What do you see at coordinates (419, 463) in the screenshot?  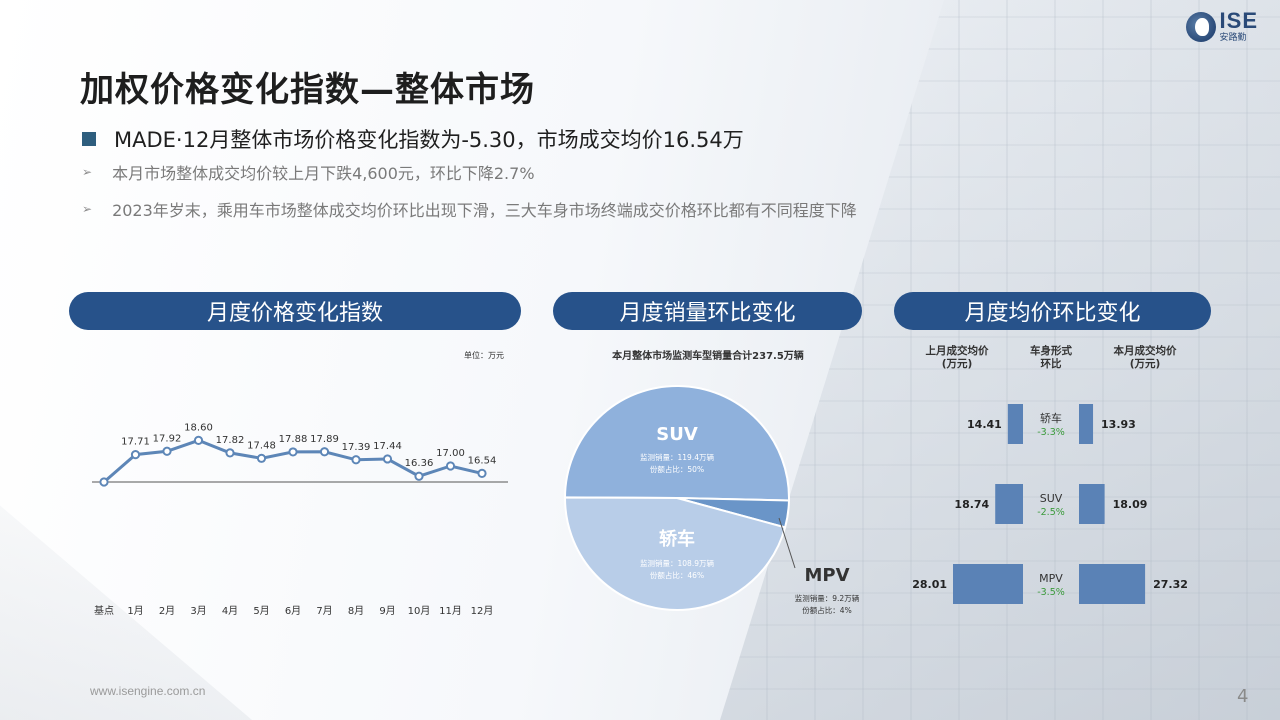 I see `data-label: 16.36` at bounding box center [419, 463].